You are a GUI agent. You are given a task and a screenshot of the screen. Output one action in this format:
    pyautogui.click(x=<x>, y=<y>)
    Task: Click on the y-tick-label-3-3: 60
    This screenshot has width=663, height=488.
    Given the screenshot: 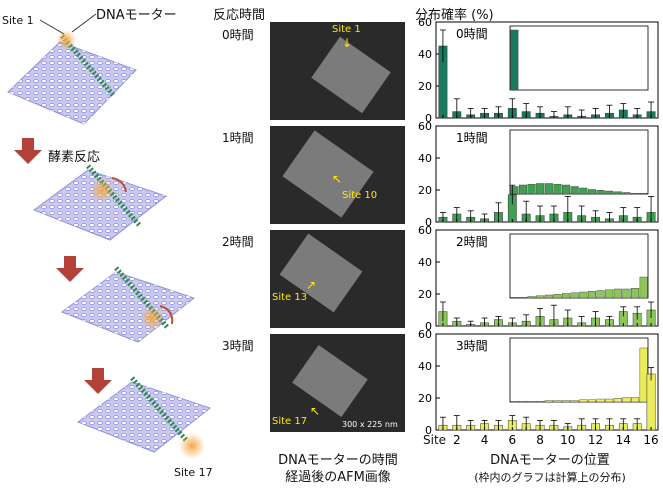 What is the action you would take?
    pyautogui.click(x=425, y=334)
    